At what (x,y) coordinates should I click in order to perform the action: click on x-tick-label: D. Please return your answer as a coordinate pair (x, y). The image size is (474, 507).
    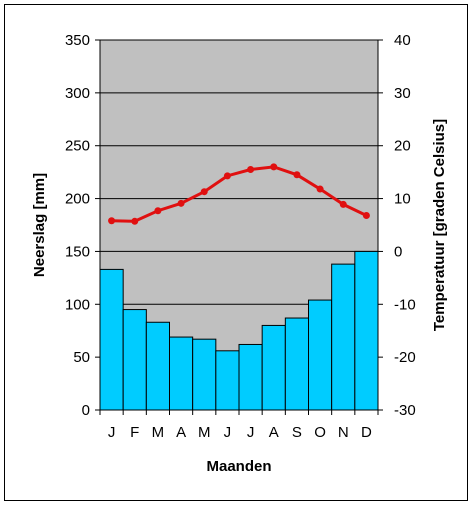
    Looking at the image, I should click on (366, 432).